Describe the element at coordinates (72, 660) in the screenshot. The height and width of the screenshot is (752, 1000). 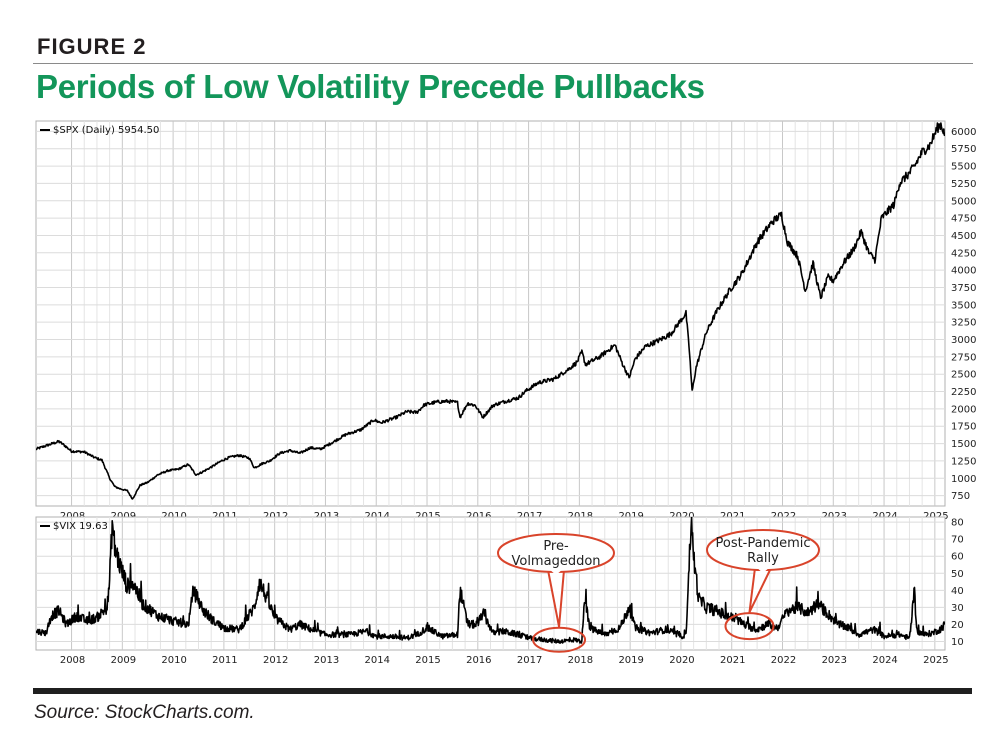
I see `vix-x-tick-label: 2008` at that location.